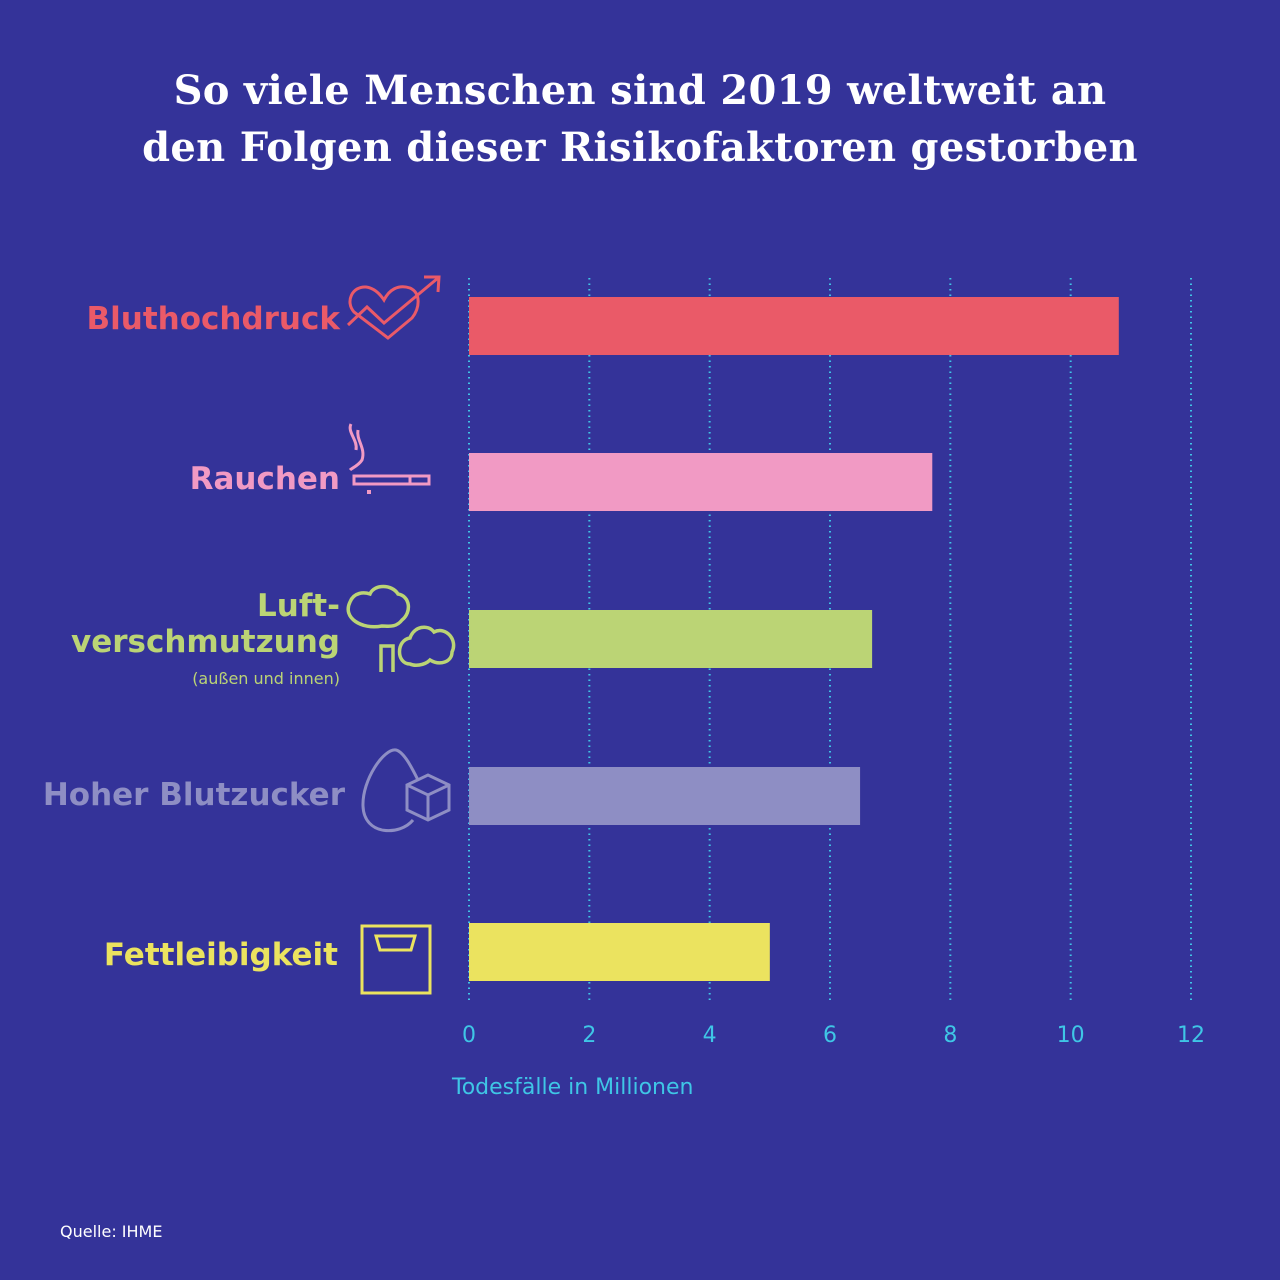 Image resolution: width=1280 pixels, height=1280 pixels. I want to click on category-label-5: Fettleibigkeit, so click(221, 955).